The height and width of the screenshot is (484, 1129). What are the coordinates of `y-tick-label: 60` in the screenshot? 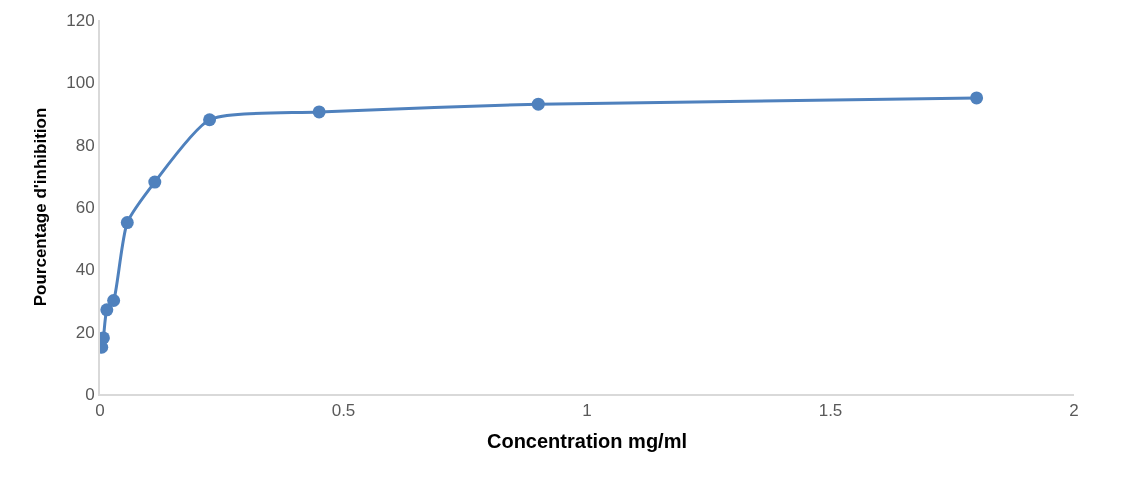 It's located at (85, 207).